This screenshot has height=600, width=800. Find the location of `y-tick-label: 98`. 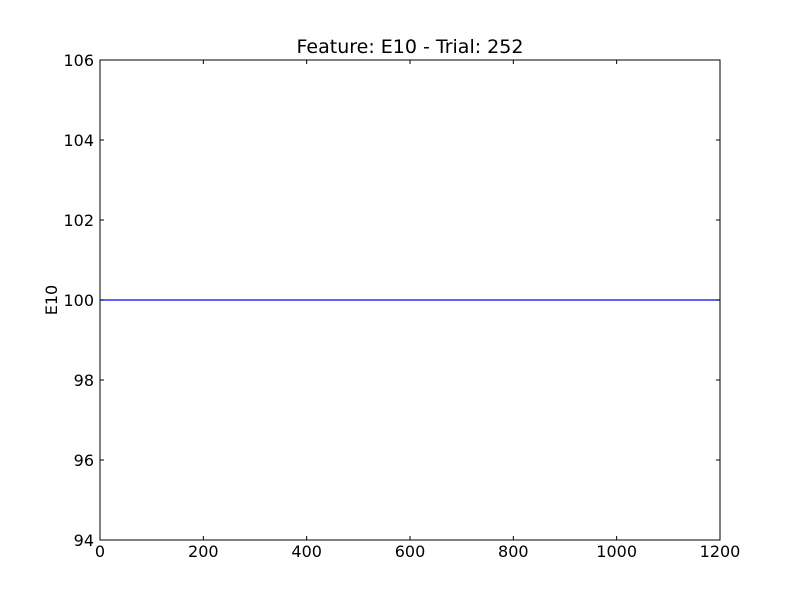

y-tick-label: 98 is located at coordinates (84, 380).